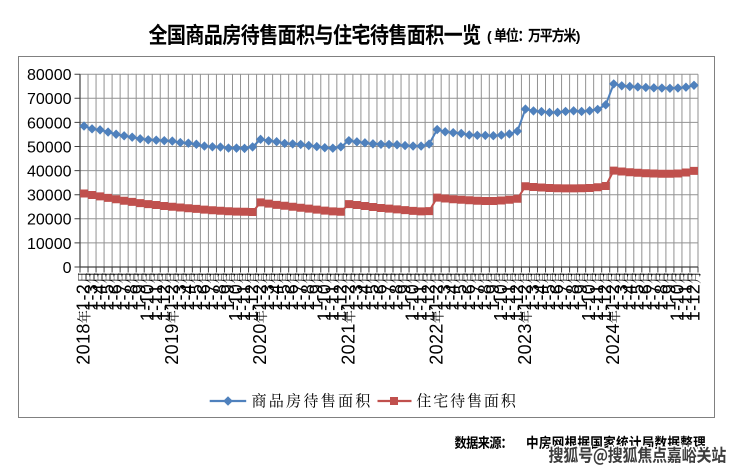 The image size is (740, 473). I want to click on svg-text: 70000, so click(49, 99).